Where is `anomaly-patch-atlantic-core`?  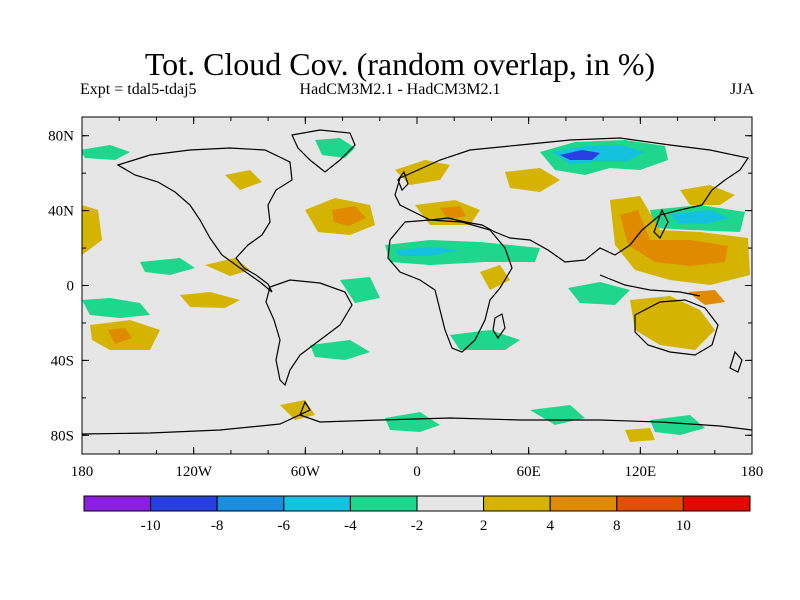 anomaly-patch-atlantic-core is located at coordinates (349, 216).